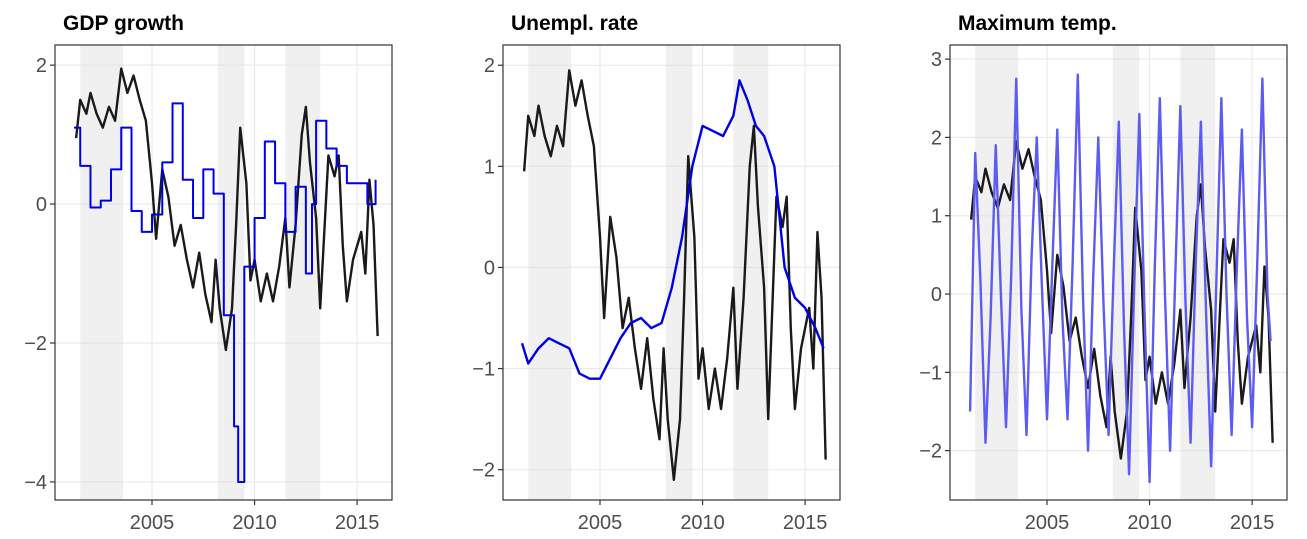 The height and width of the screenshot is (539, 1307). Describe the element at coordinates (574, 23) in the screenshot. I see `chart-title: Unempl. rate` at that location.